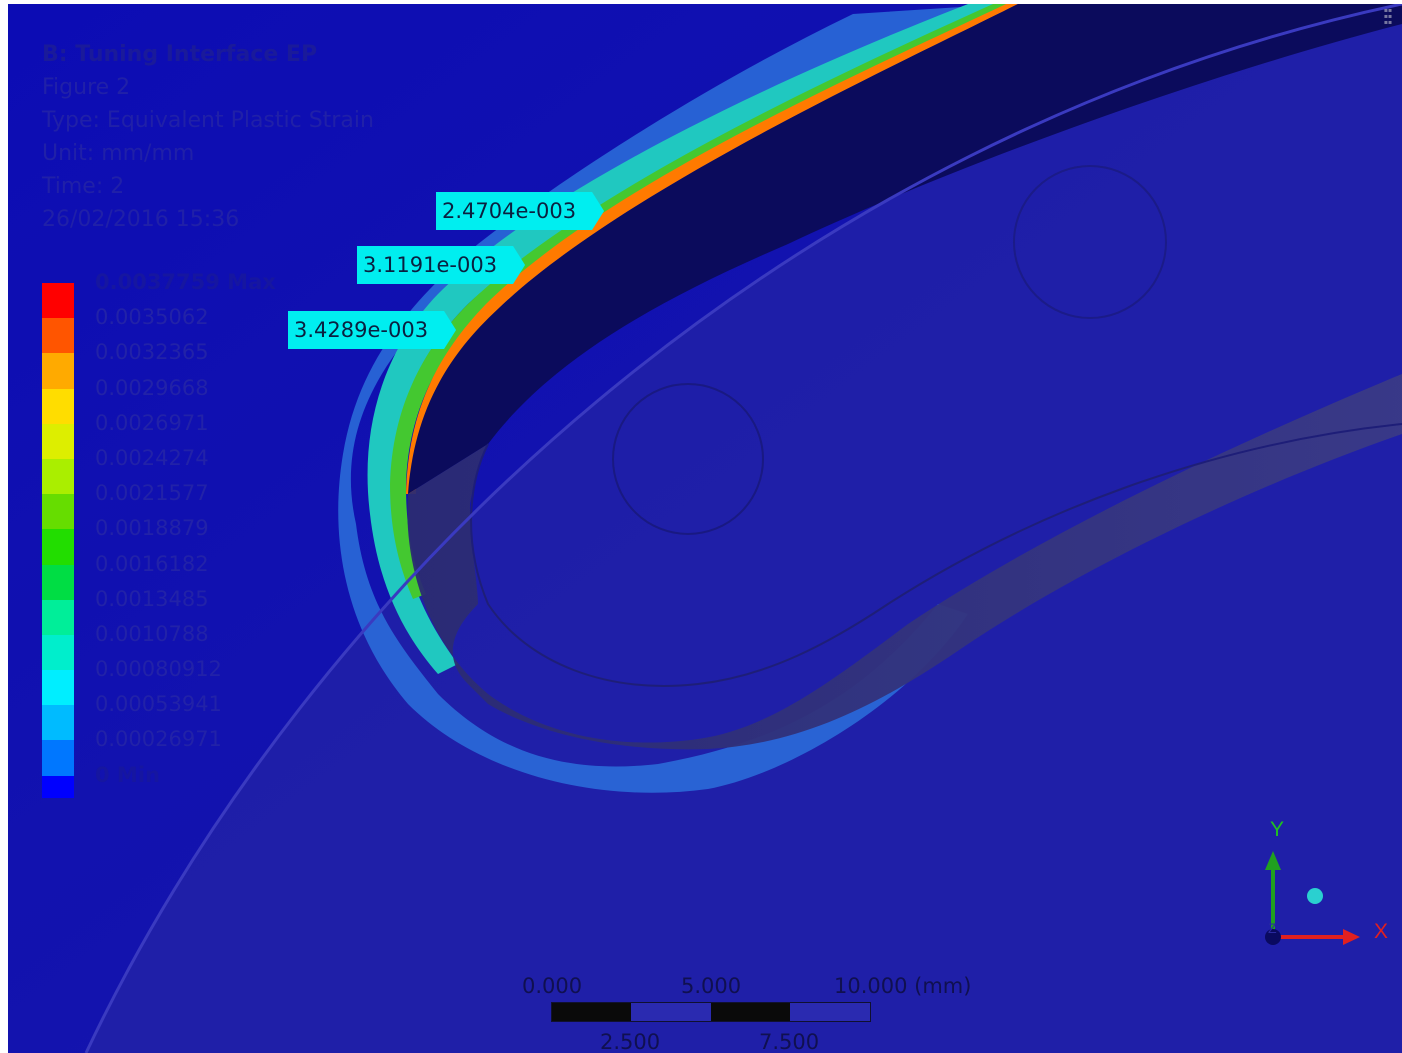 Image resolution: width=1402 pixels, height=1053 pixels. Describe the element at coordinates (1273, 860) in the screenshot. I see `y-axis-head` at that location.